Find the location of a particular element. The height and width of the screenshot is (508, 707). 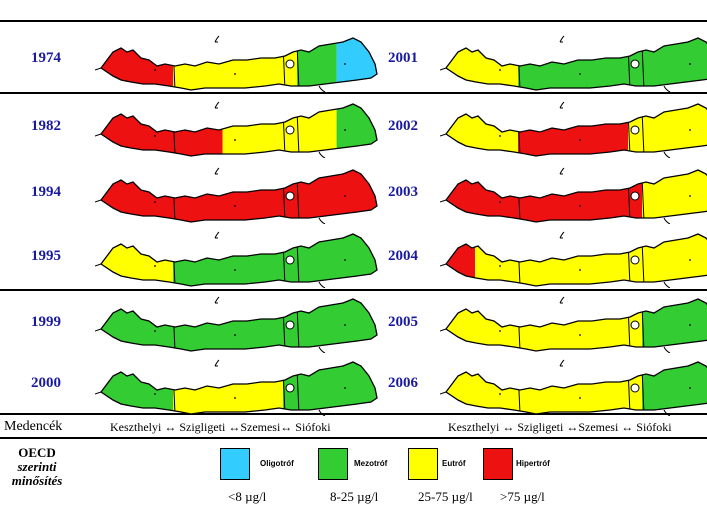

lake-map-2006 is located at coordinates (573, 387).